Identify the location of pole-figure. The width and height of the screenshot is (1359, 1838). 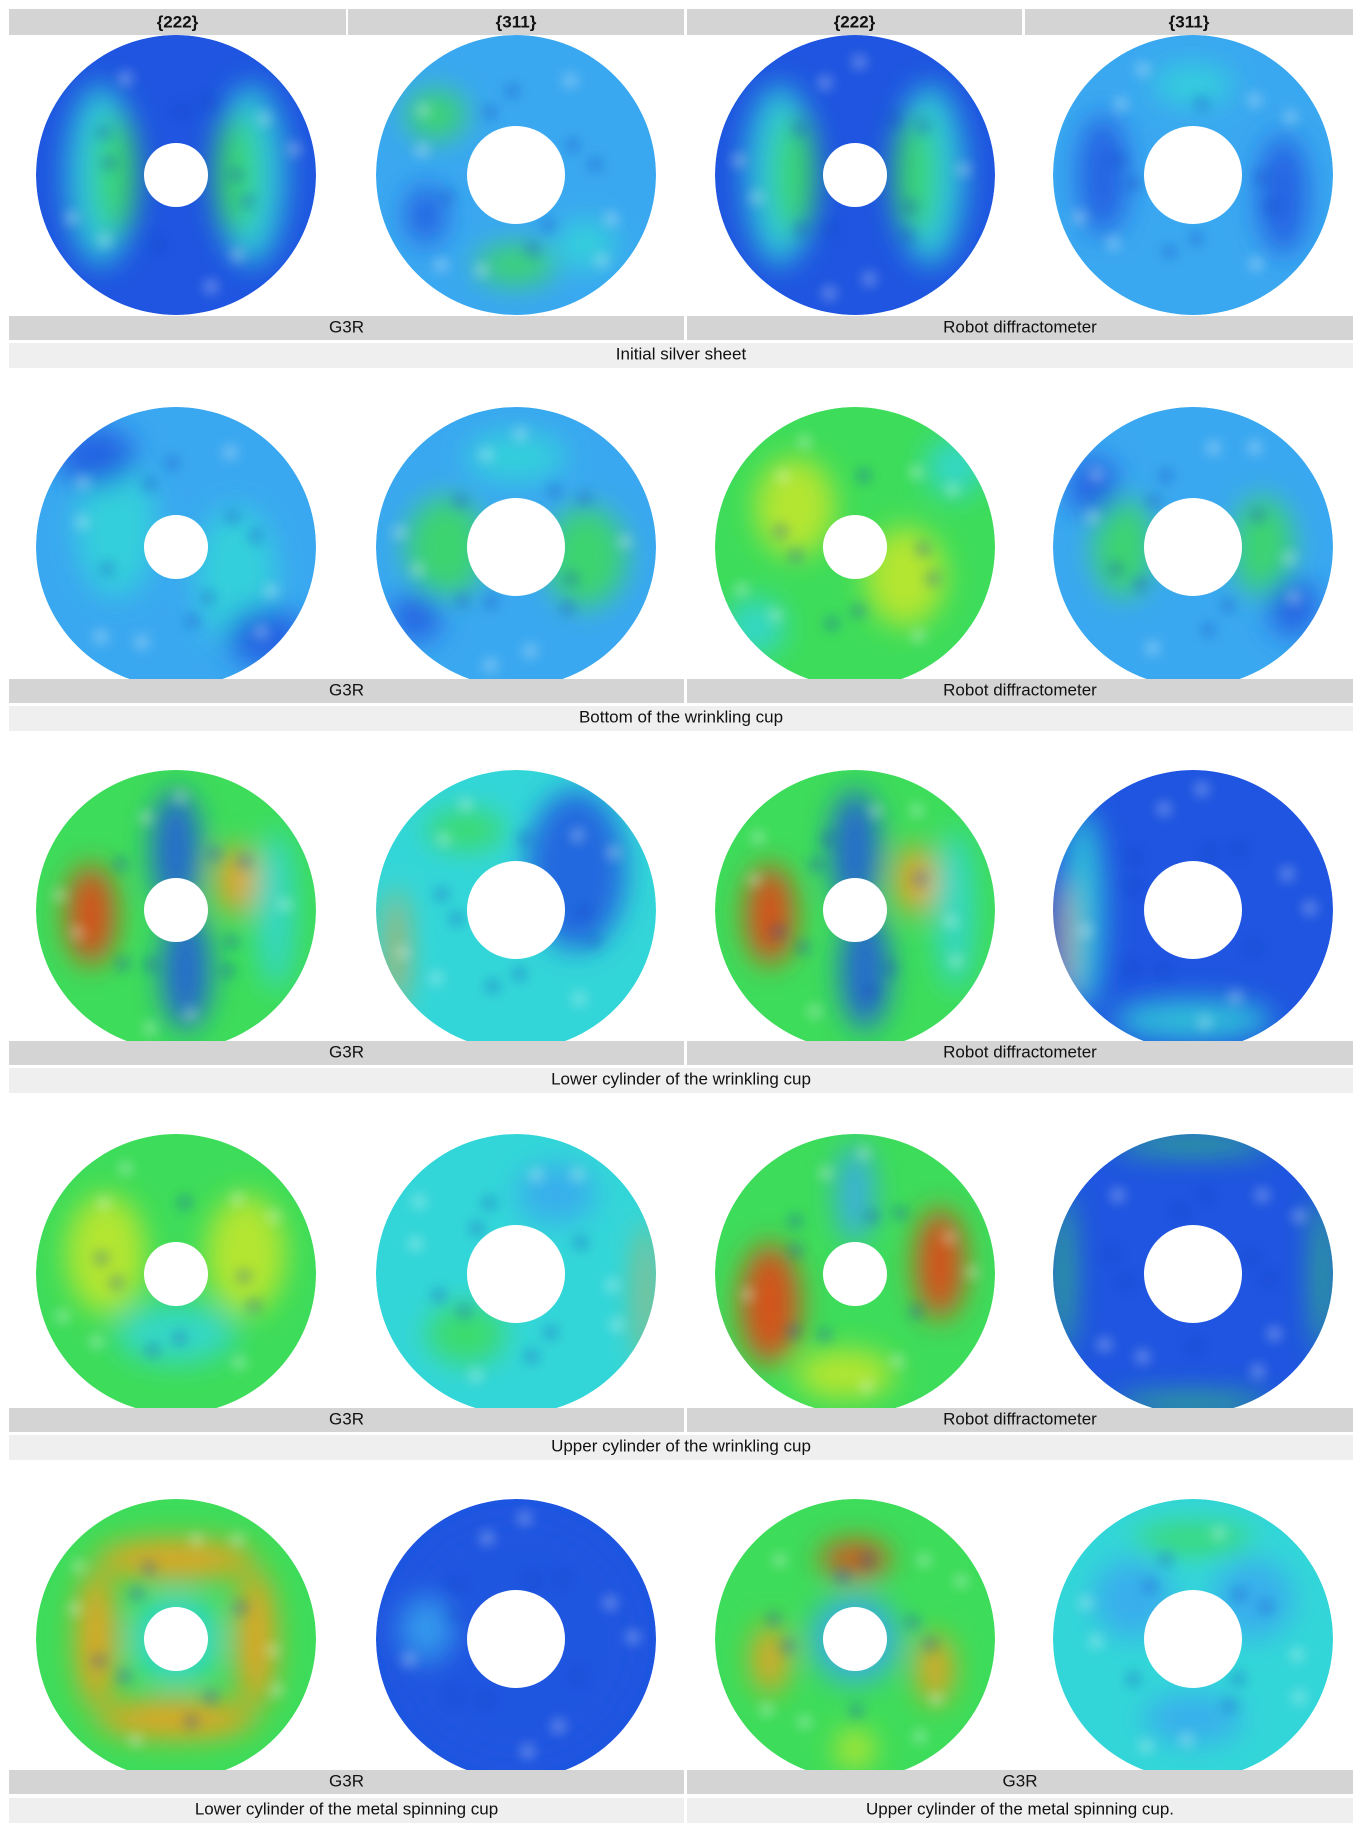
(855, 547).